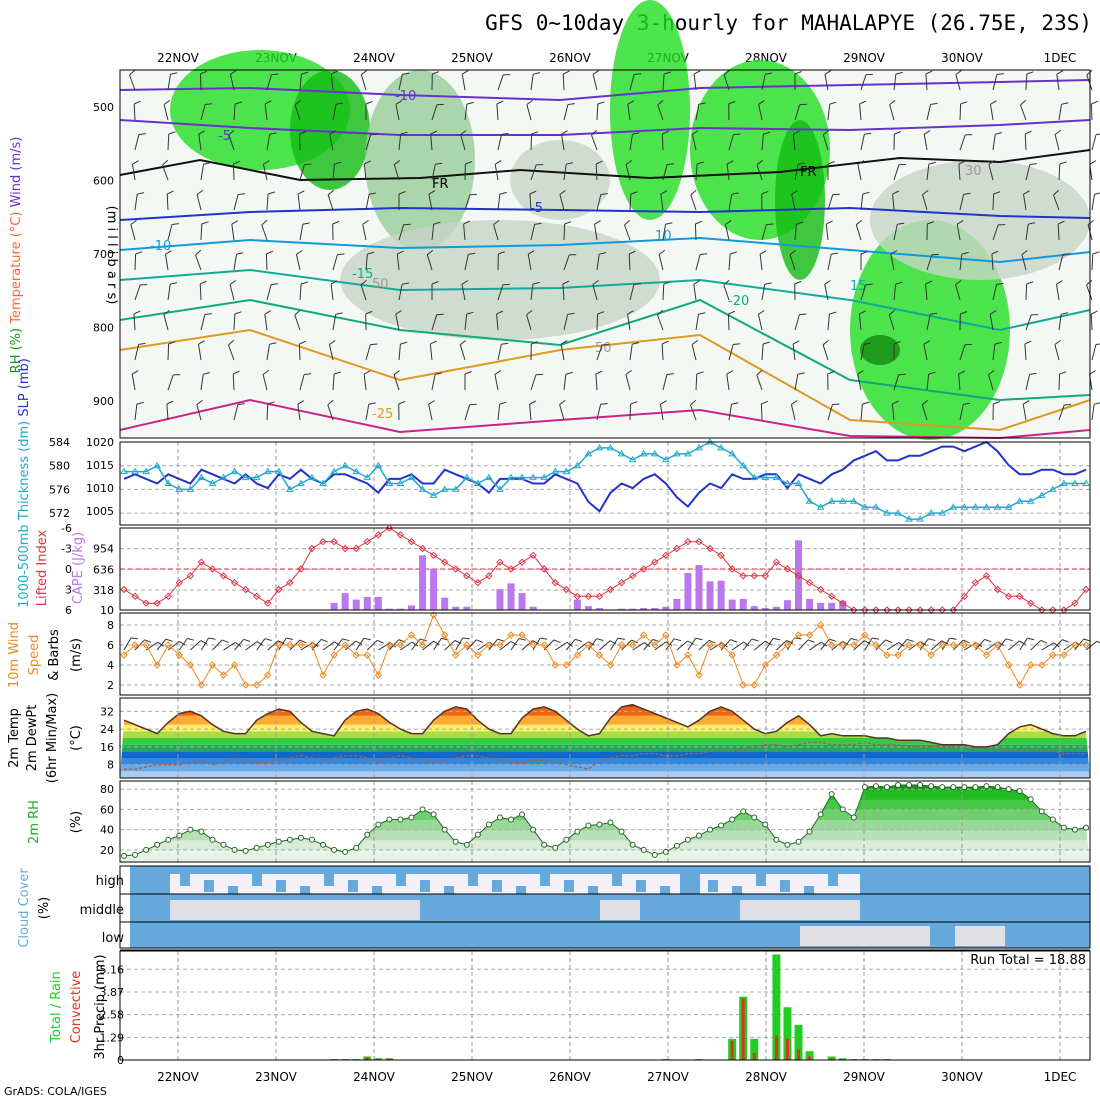  Describe the element at coordinates (799, 1054) in the screenshot. I see `precip-convective-bar` at that location.